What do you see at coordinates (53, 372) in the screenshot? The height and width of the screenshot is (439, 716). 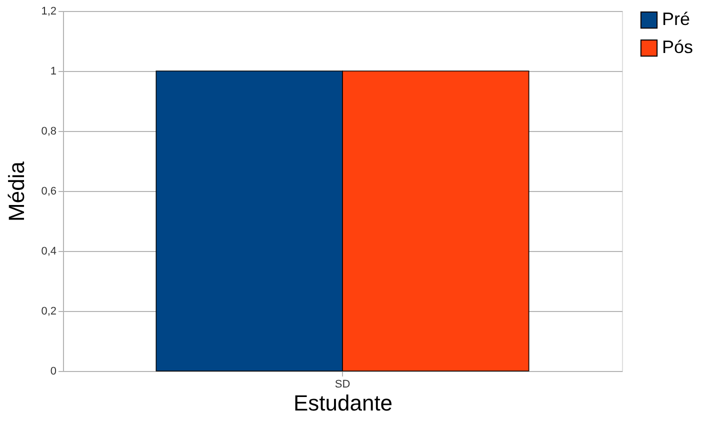 I see `y-tick-label: 0` at bounding box center [53, 372].